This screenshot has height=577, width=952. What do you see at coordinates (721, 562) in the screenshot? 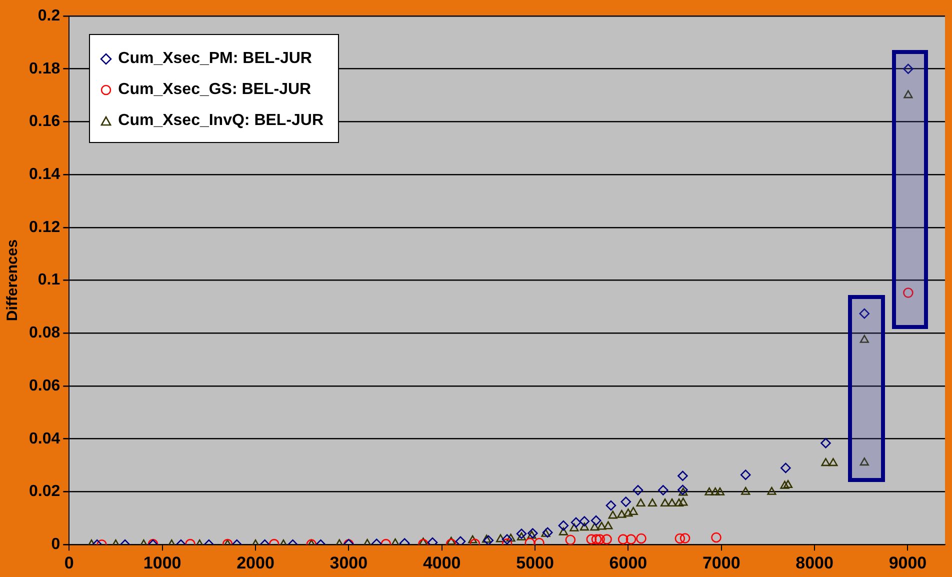
I see `x-tick-label: 7000` at bounding box center [721, 562].